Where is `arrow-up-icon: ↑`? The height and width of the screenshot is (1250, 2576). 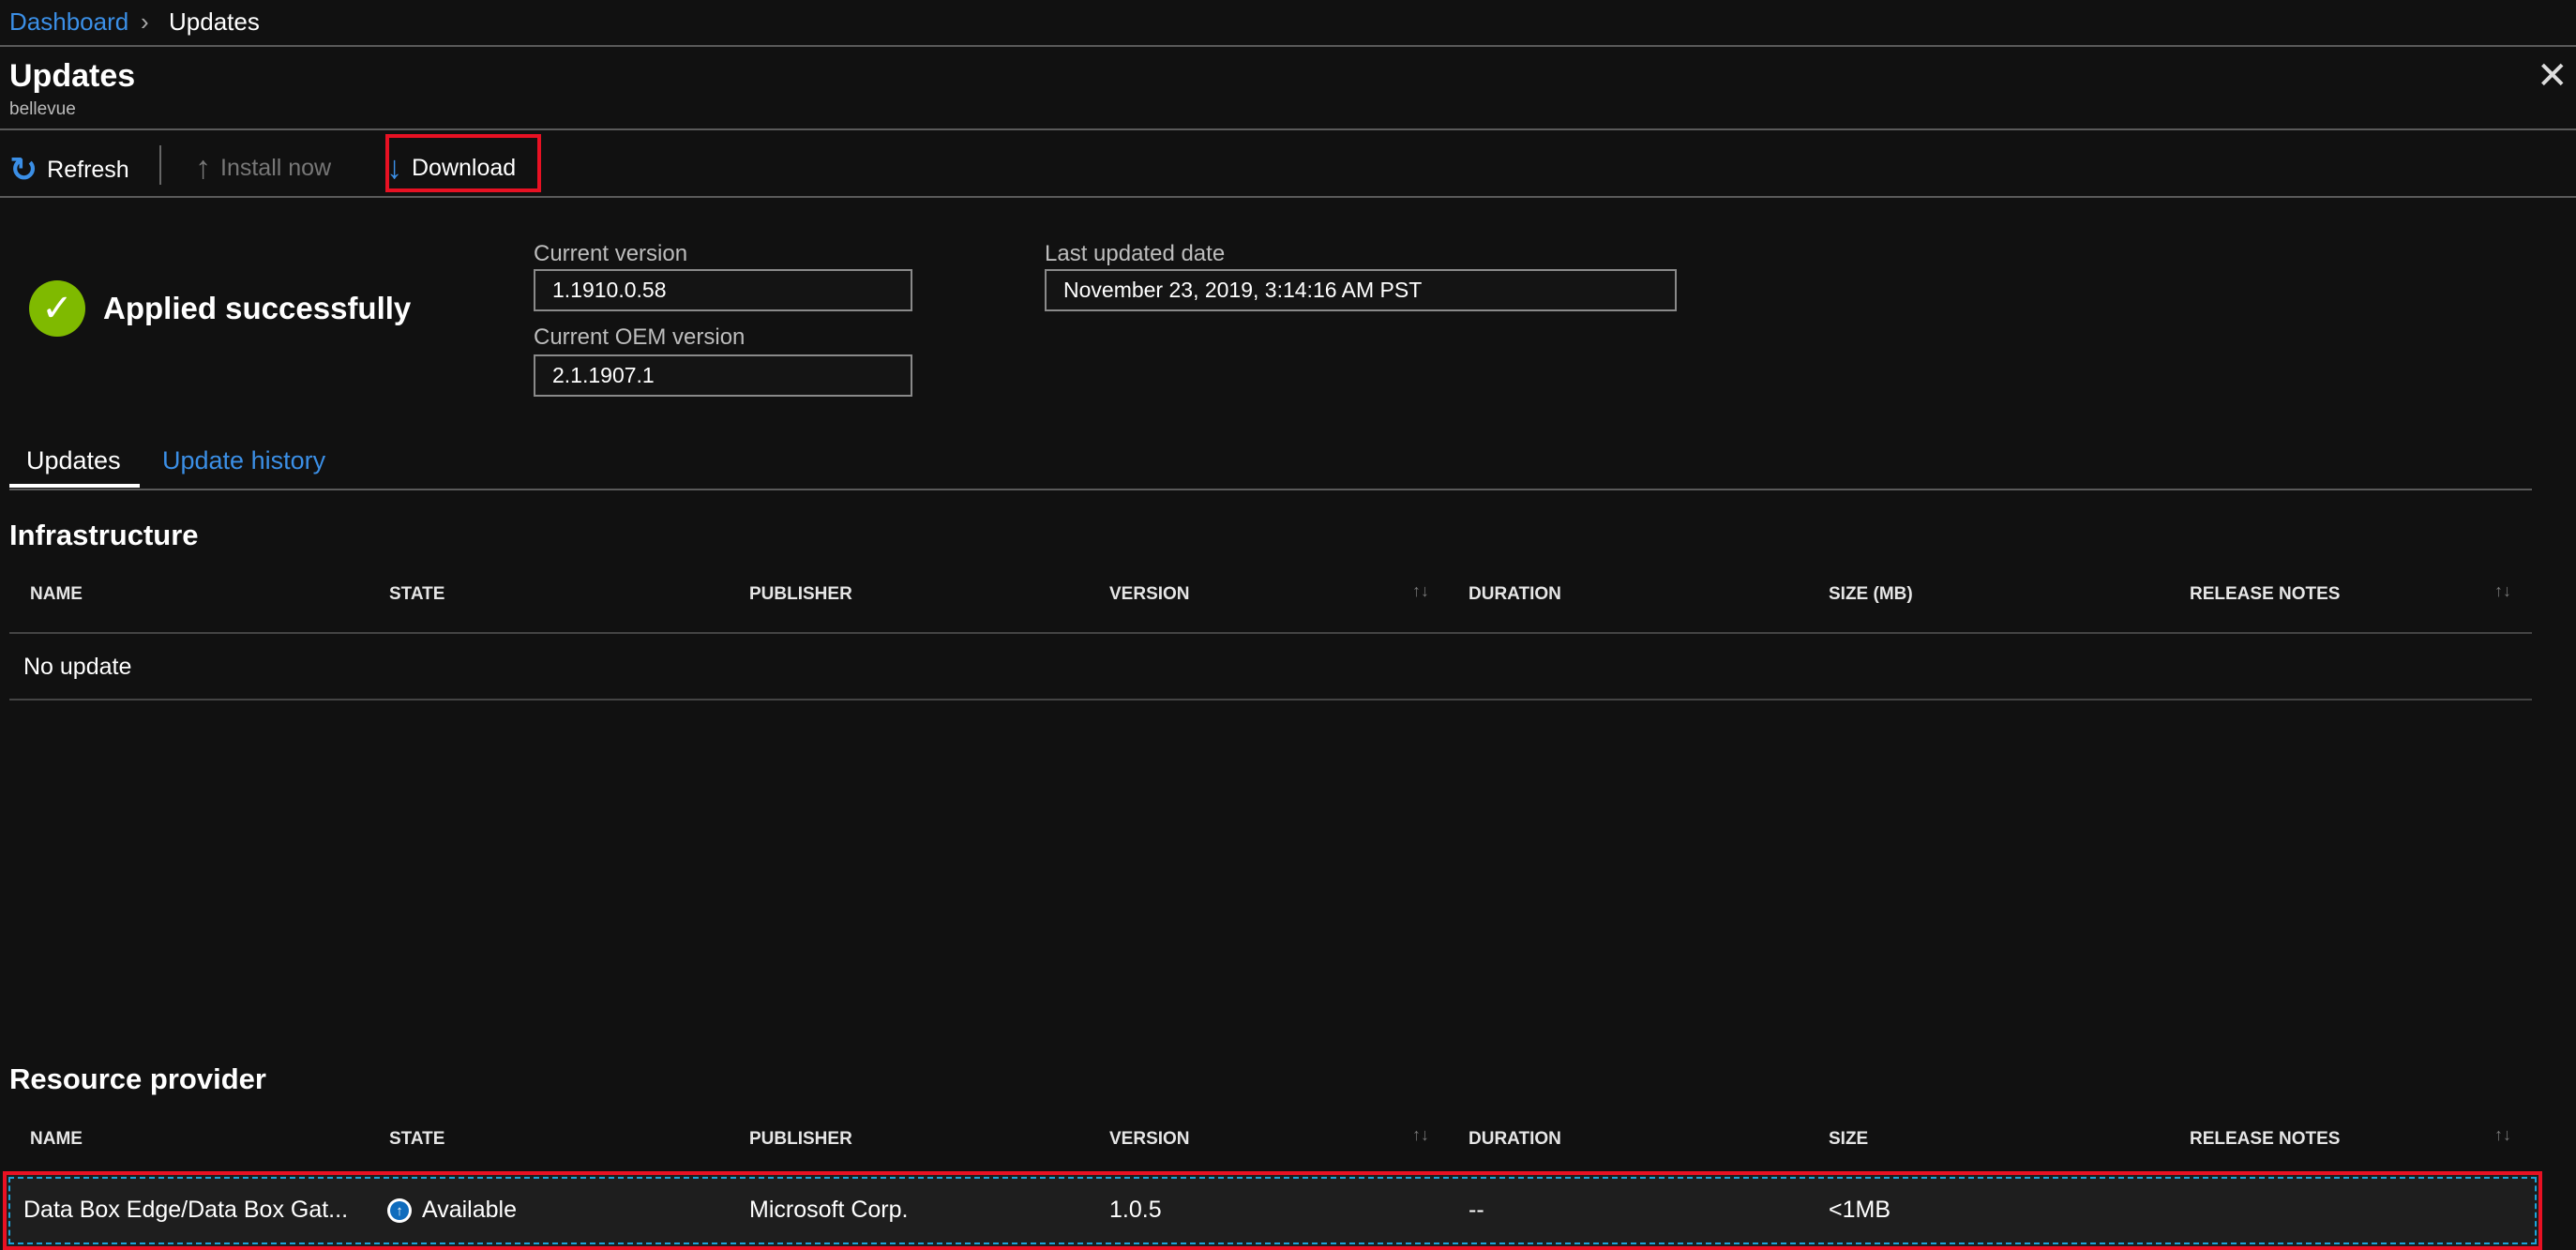
arrow-up-icon: ↑ is located at coordinates (203, 168).